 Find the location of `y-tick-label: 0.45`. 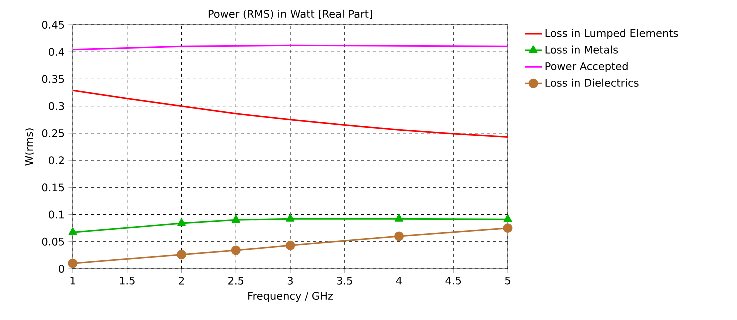

y-tick-label: 0.45 is located at coordinates (53, 25).